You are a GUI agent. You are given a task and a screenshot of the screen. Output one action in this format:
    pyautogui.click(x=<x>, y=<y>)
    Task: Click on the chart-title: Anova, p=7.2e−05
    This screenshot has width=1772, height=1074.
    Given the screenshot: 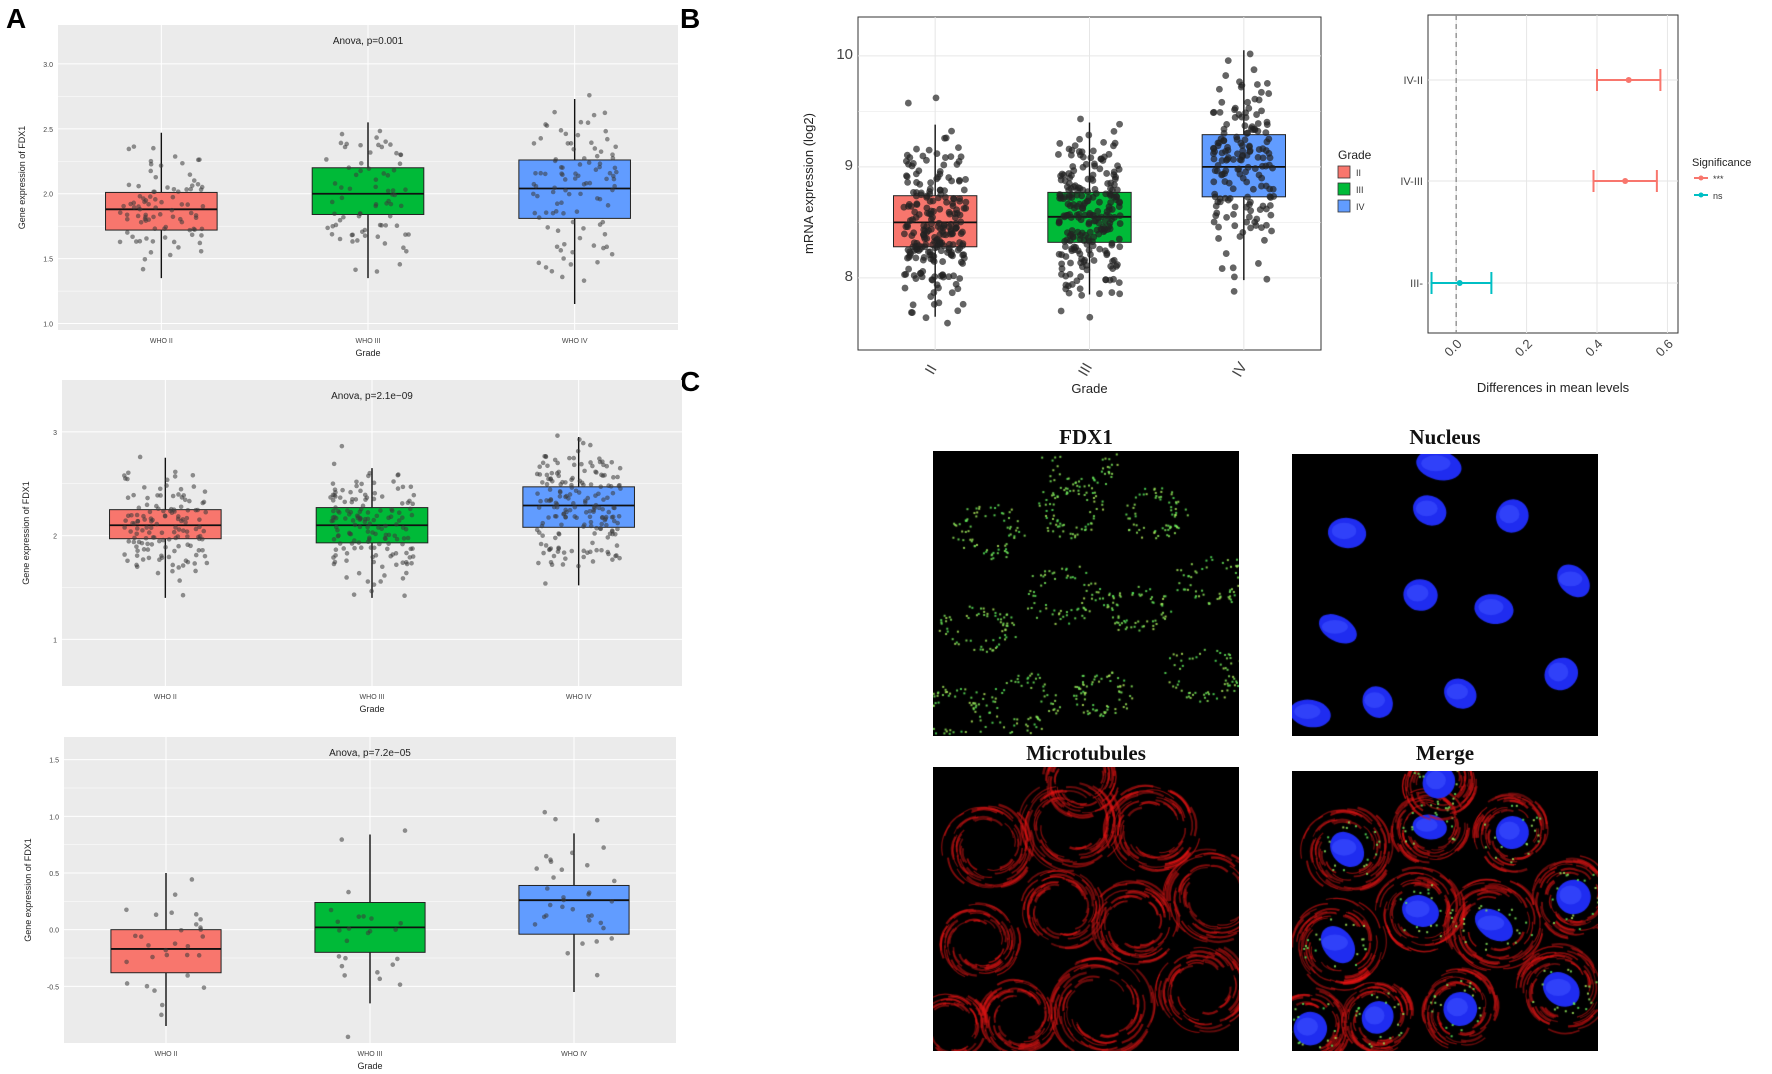 What is the action you would take?
    pyautogui.click(x=370, y=753)
    